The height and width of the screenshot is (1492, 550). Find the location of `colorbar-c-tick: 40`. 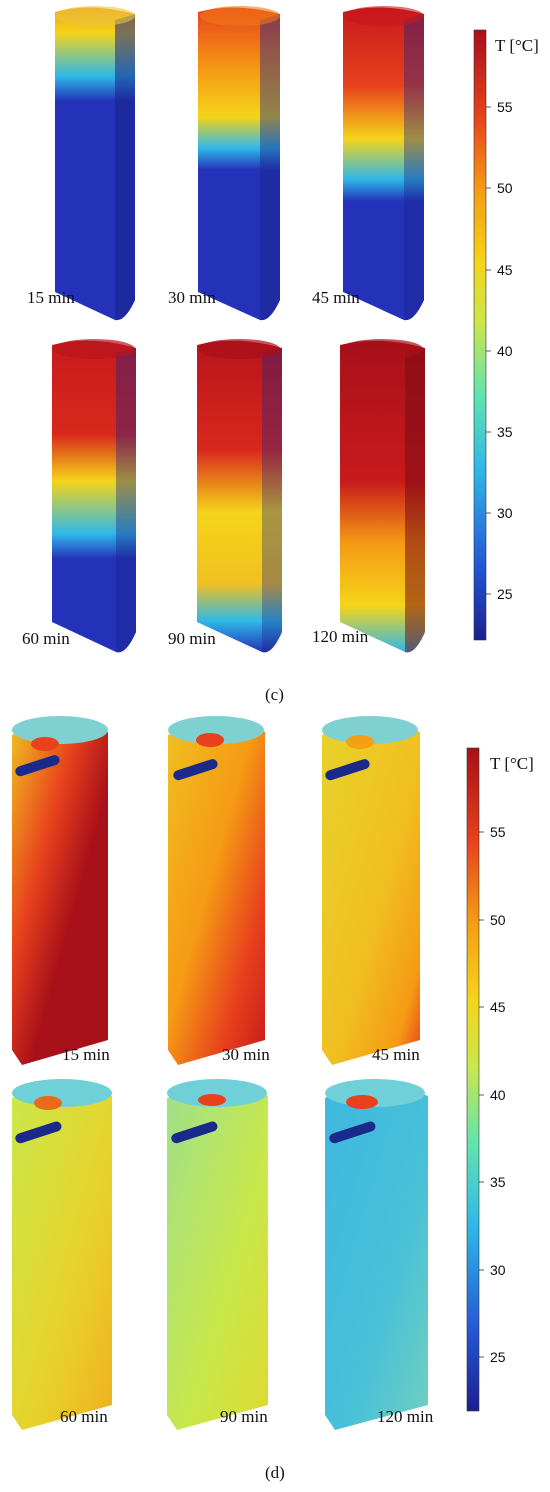

colorbar-c-tick: 40 is located at coordinates (505, 351).